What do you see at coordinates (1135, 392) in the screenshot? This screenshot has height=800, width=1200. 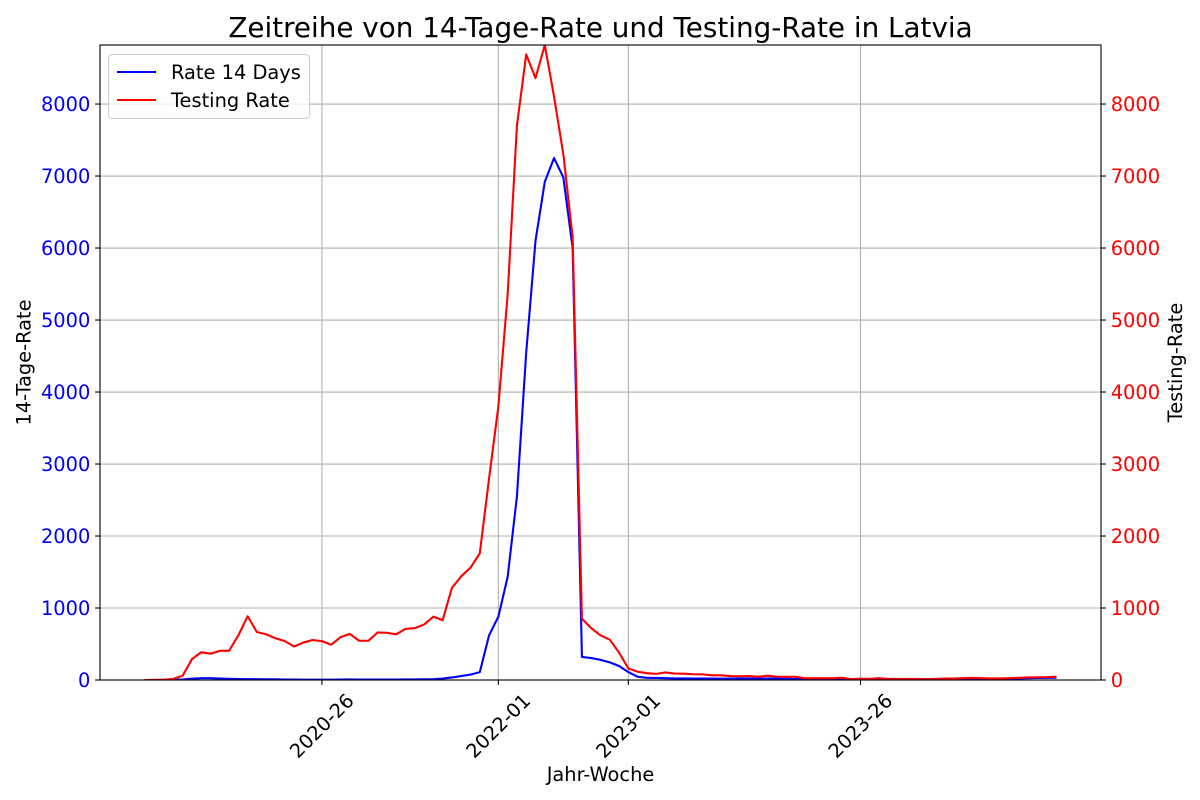 I see `right-y-tick-label: 4000` at bounding box center [1135, 392].